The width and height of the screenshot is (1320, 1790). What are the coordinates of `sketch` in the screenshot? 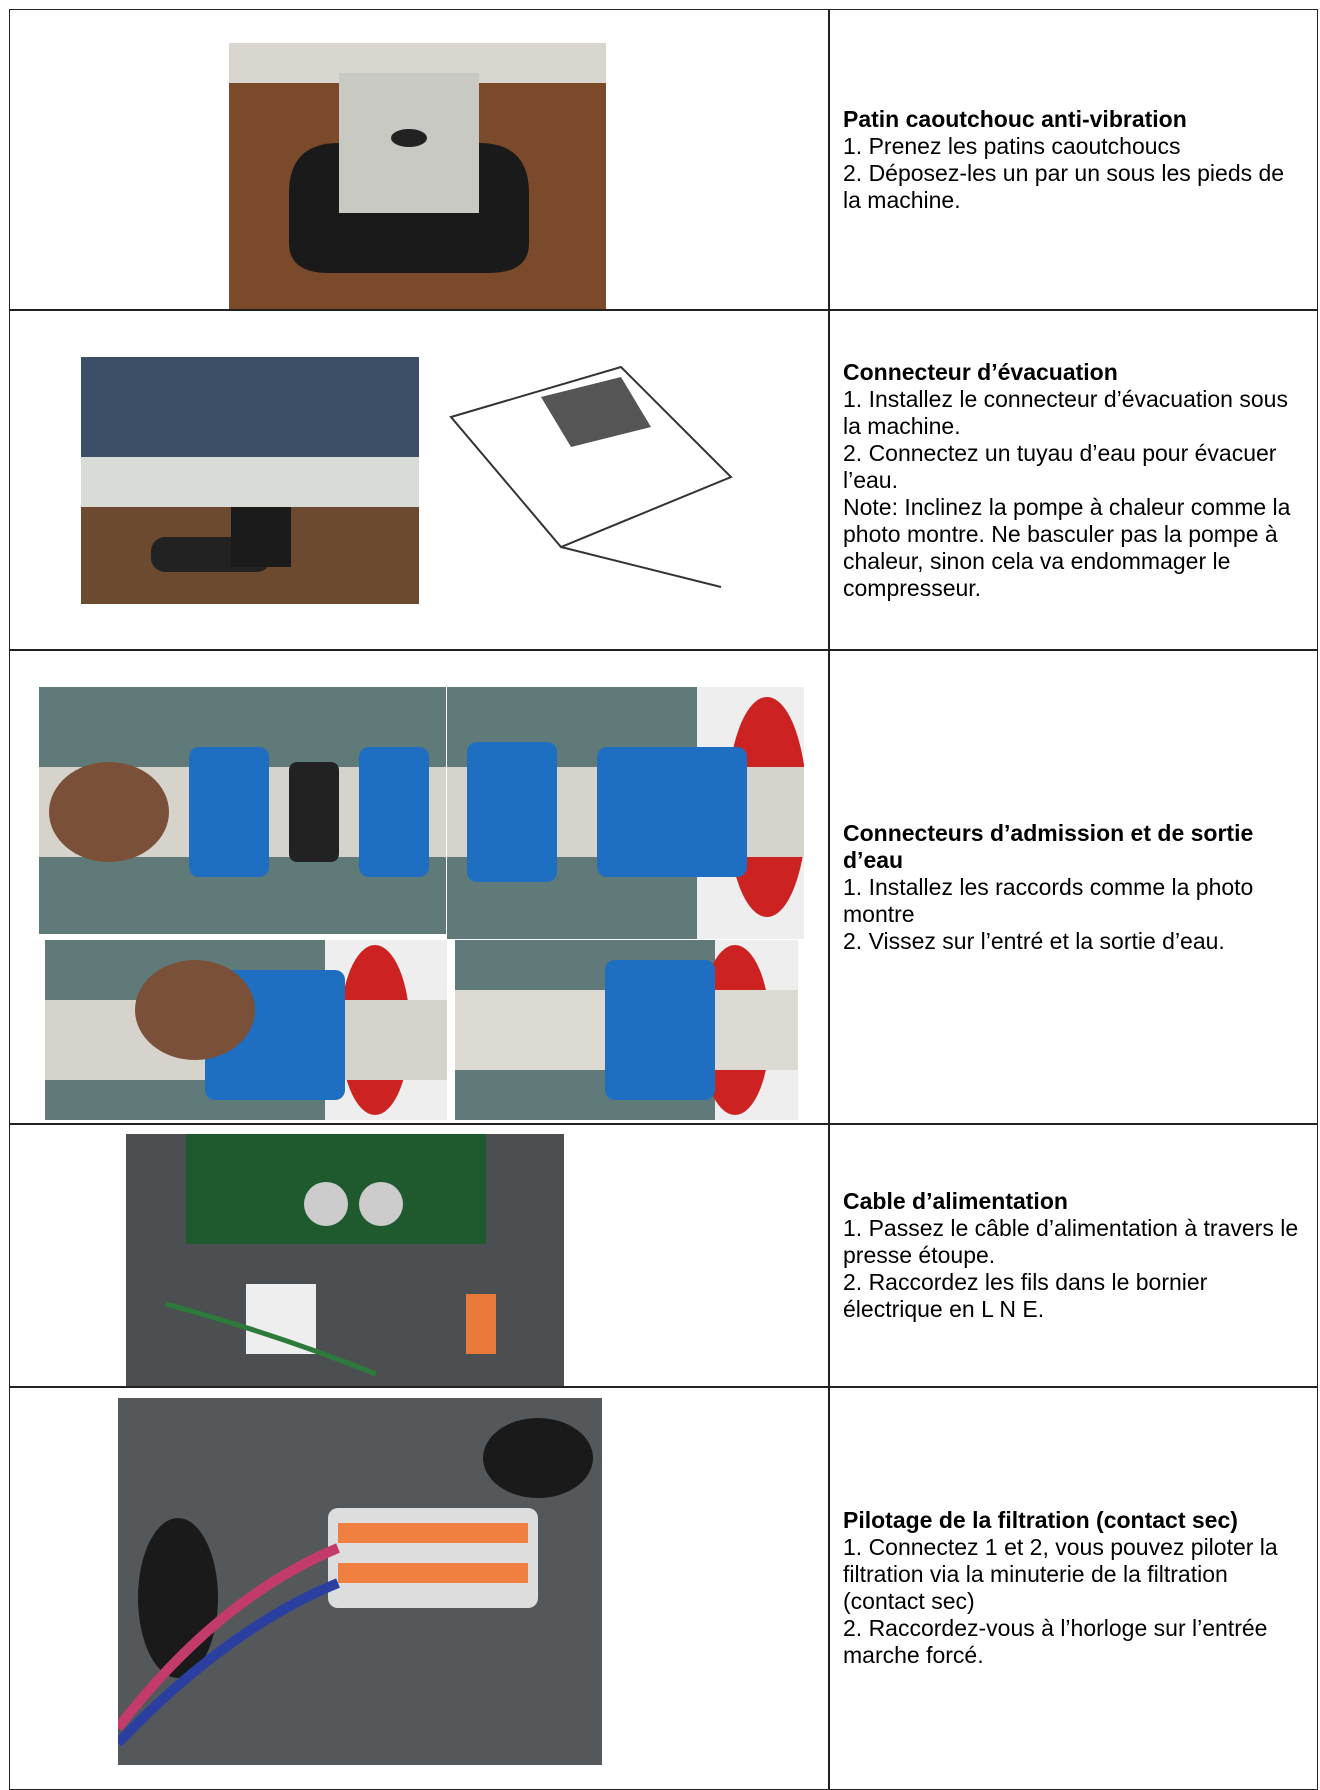 It's located at (588, 480).